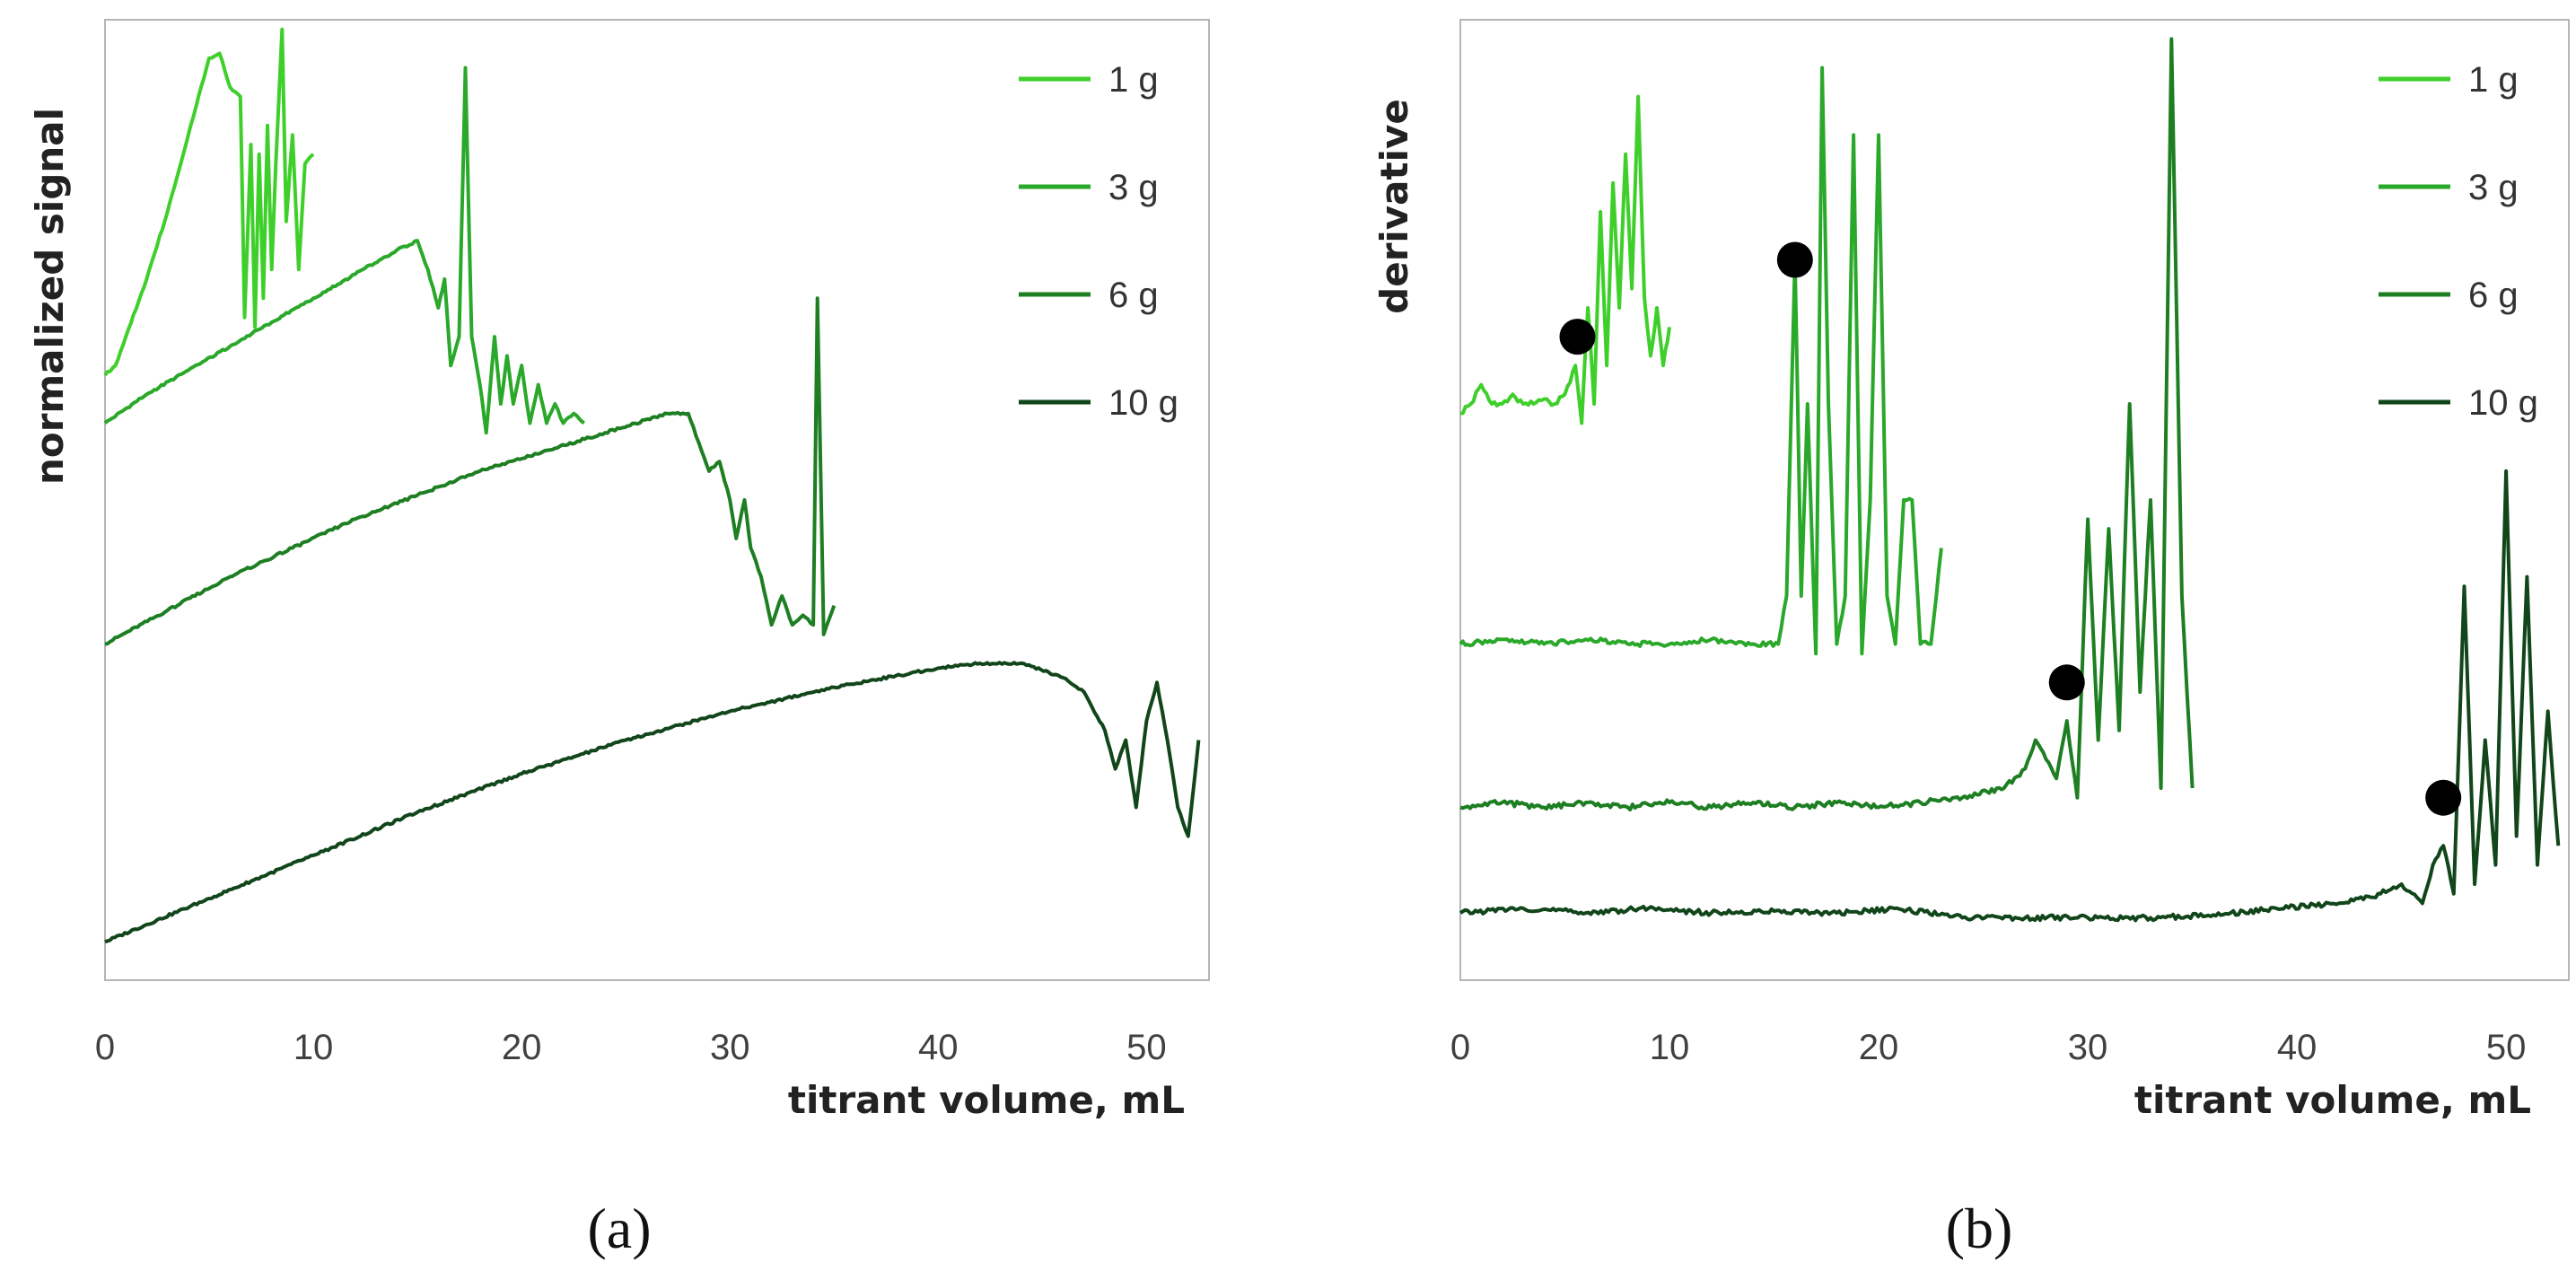 The image size is (2576, 1280). I want to click on legend-label-b-3: 10 g, so click(2503, 403).